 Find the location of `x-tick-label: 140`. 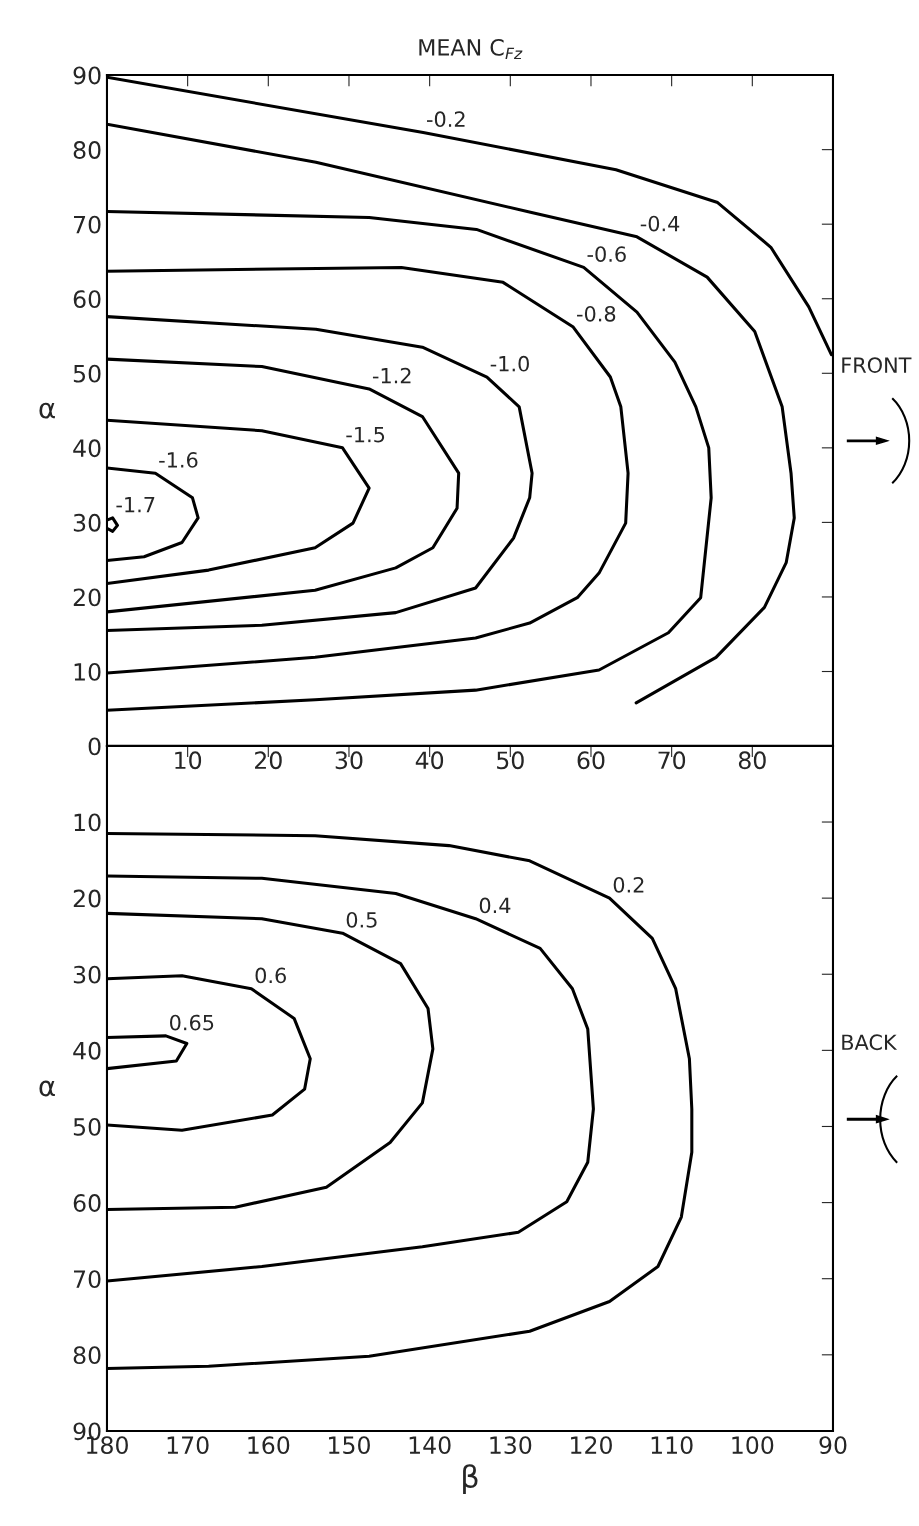

x-tick-label: 140 is located at coordinates (430, 1445).